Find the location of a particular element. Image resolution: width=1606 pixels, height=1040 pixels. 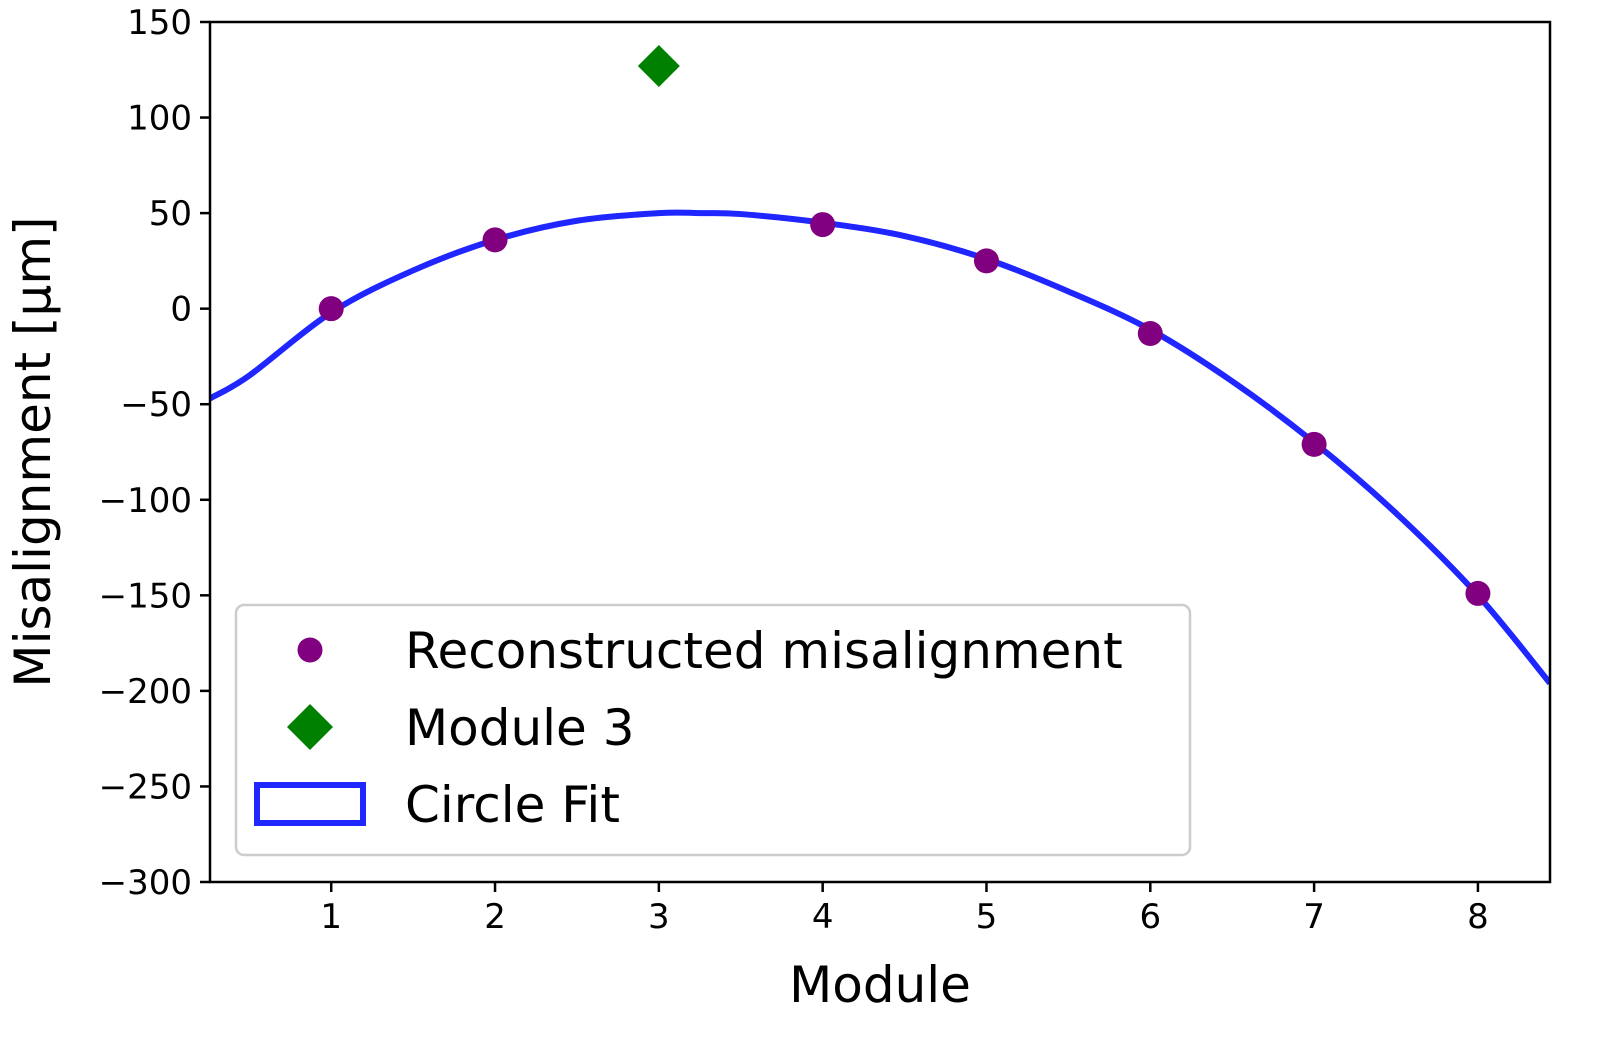

x-tick-label: 3 is located at coordinates (659, 917).